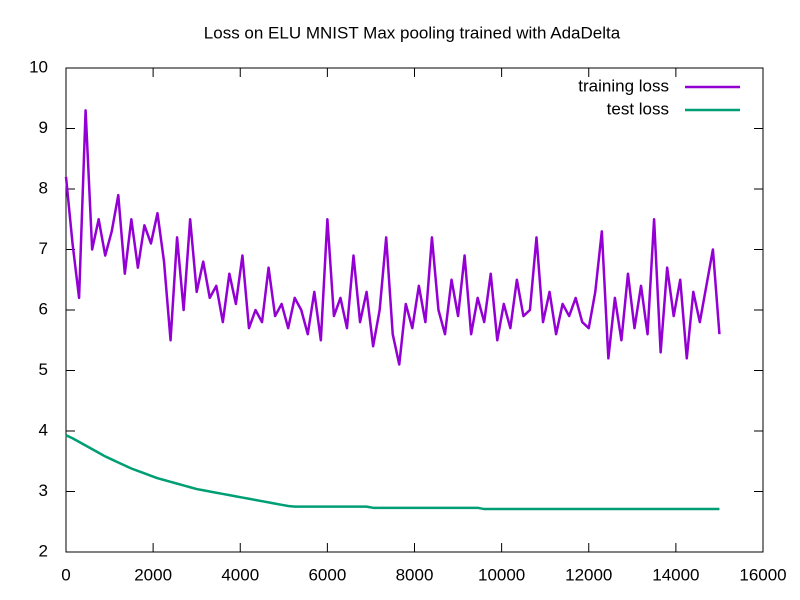 The height and width of the screenshot is (600, 800). What do you see at coordinates (392, 472) in the screenshot?
I see `data-line` at bounding box center [392, 472].